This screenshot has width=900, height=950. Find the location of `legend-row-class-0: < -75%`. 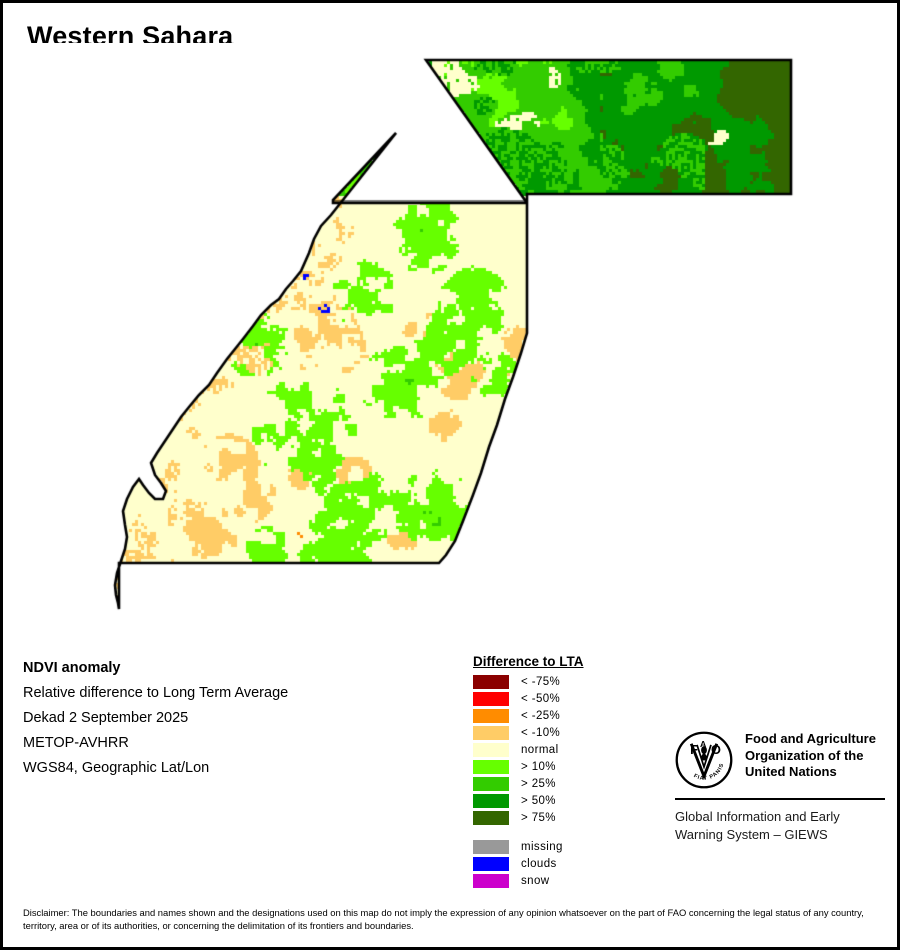

legend-row-class-0: < -75% is located at coordinates (563, 681).